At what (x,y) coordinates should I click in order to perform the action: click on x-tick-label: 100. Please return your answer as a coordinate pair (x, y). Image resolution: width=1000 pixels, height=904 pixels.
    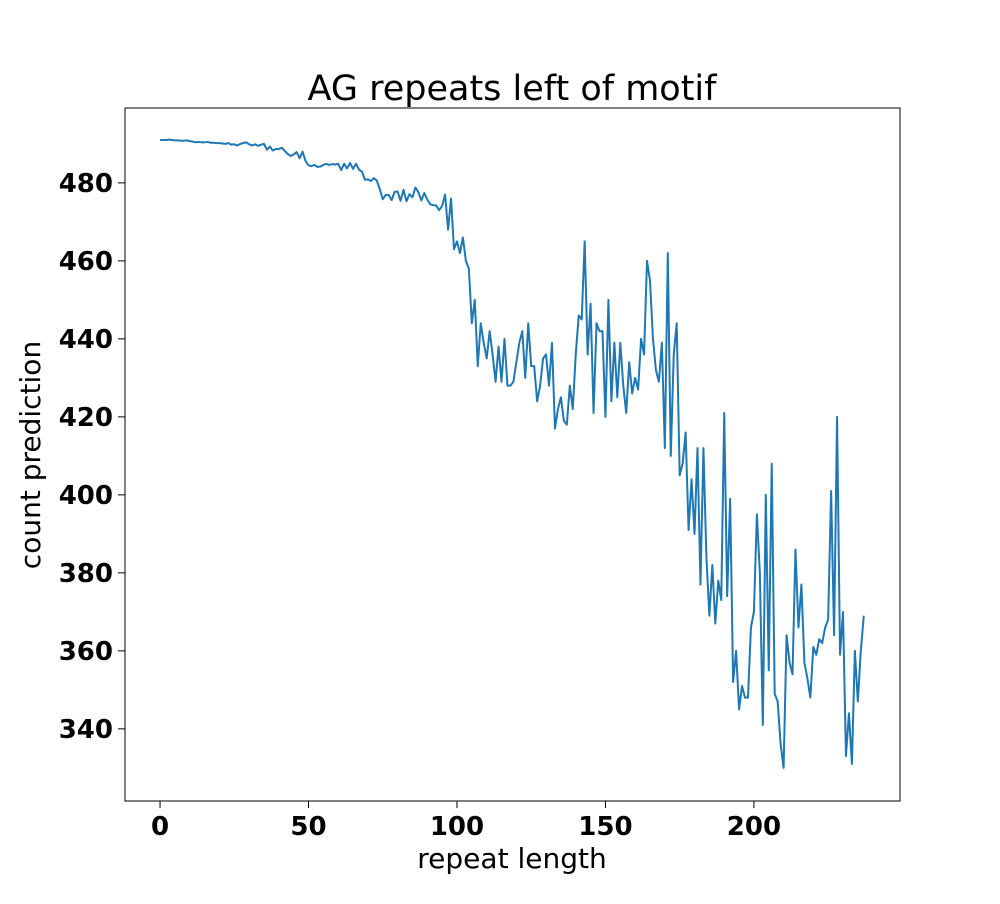
    Looking at the image, I should click on (457, 827).